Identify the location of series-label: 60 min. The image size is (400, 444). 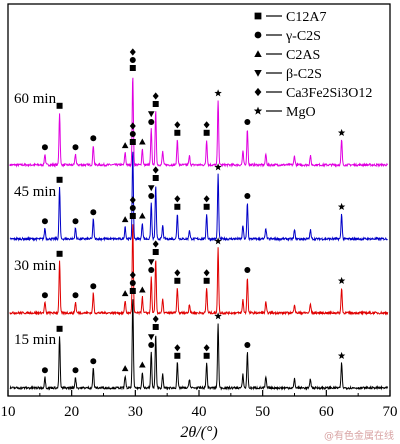
(35, 99).